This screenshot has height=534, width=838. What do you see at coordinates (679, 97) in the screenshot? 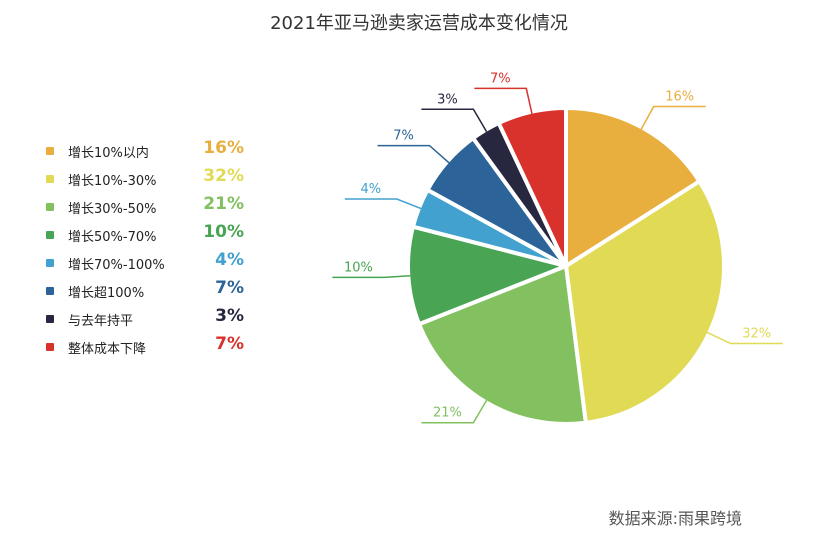
I see `slice-label: 16%` at bounding box center [679, 97].